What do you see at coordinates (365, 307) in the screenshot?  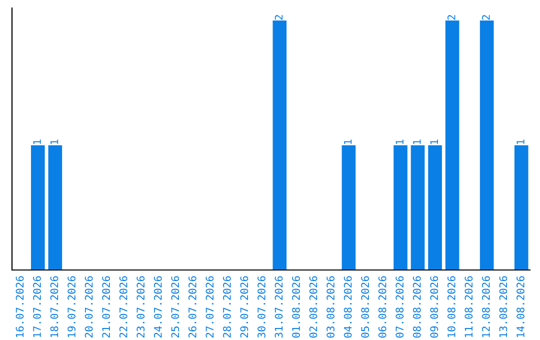 I see `x-tick-label: 05.08.2026` at bounding box center [365, 307].